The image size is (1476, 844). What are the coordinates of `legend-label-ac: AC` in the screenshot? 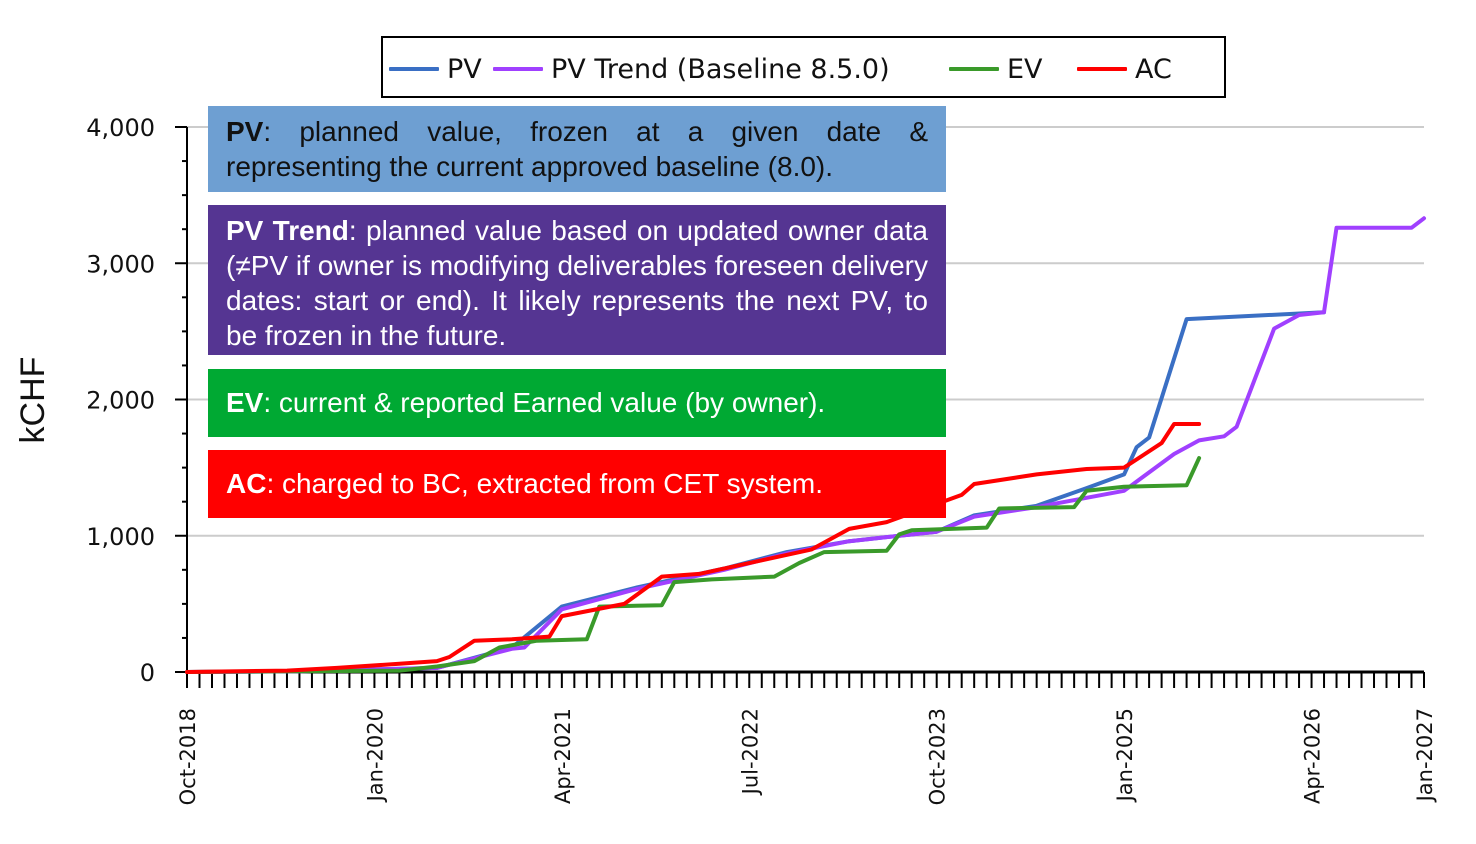 It's located at (1153, 69).